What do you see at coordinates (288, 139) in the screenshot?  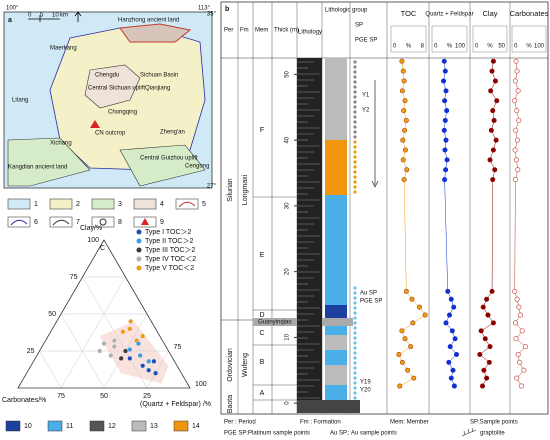 I see `y-tick-label: 40` at bounding box center [288, 139].